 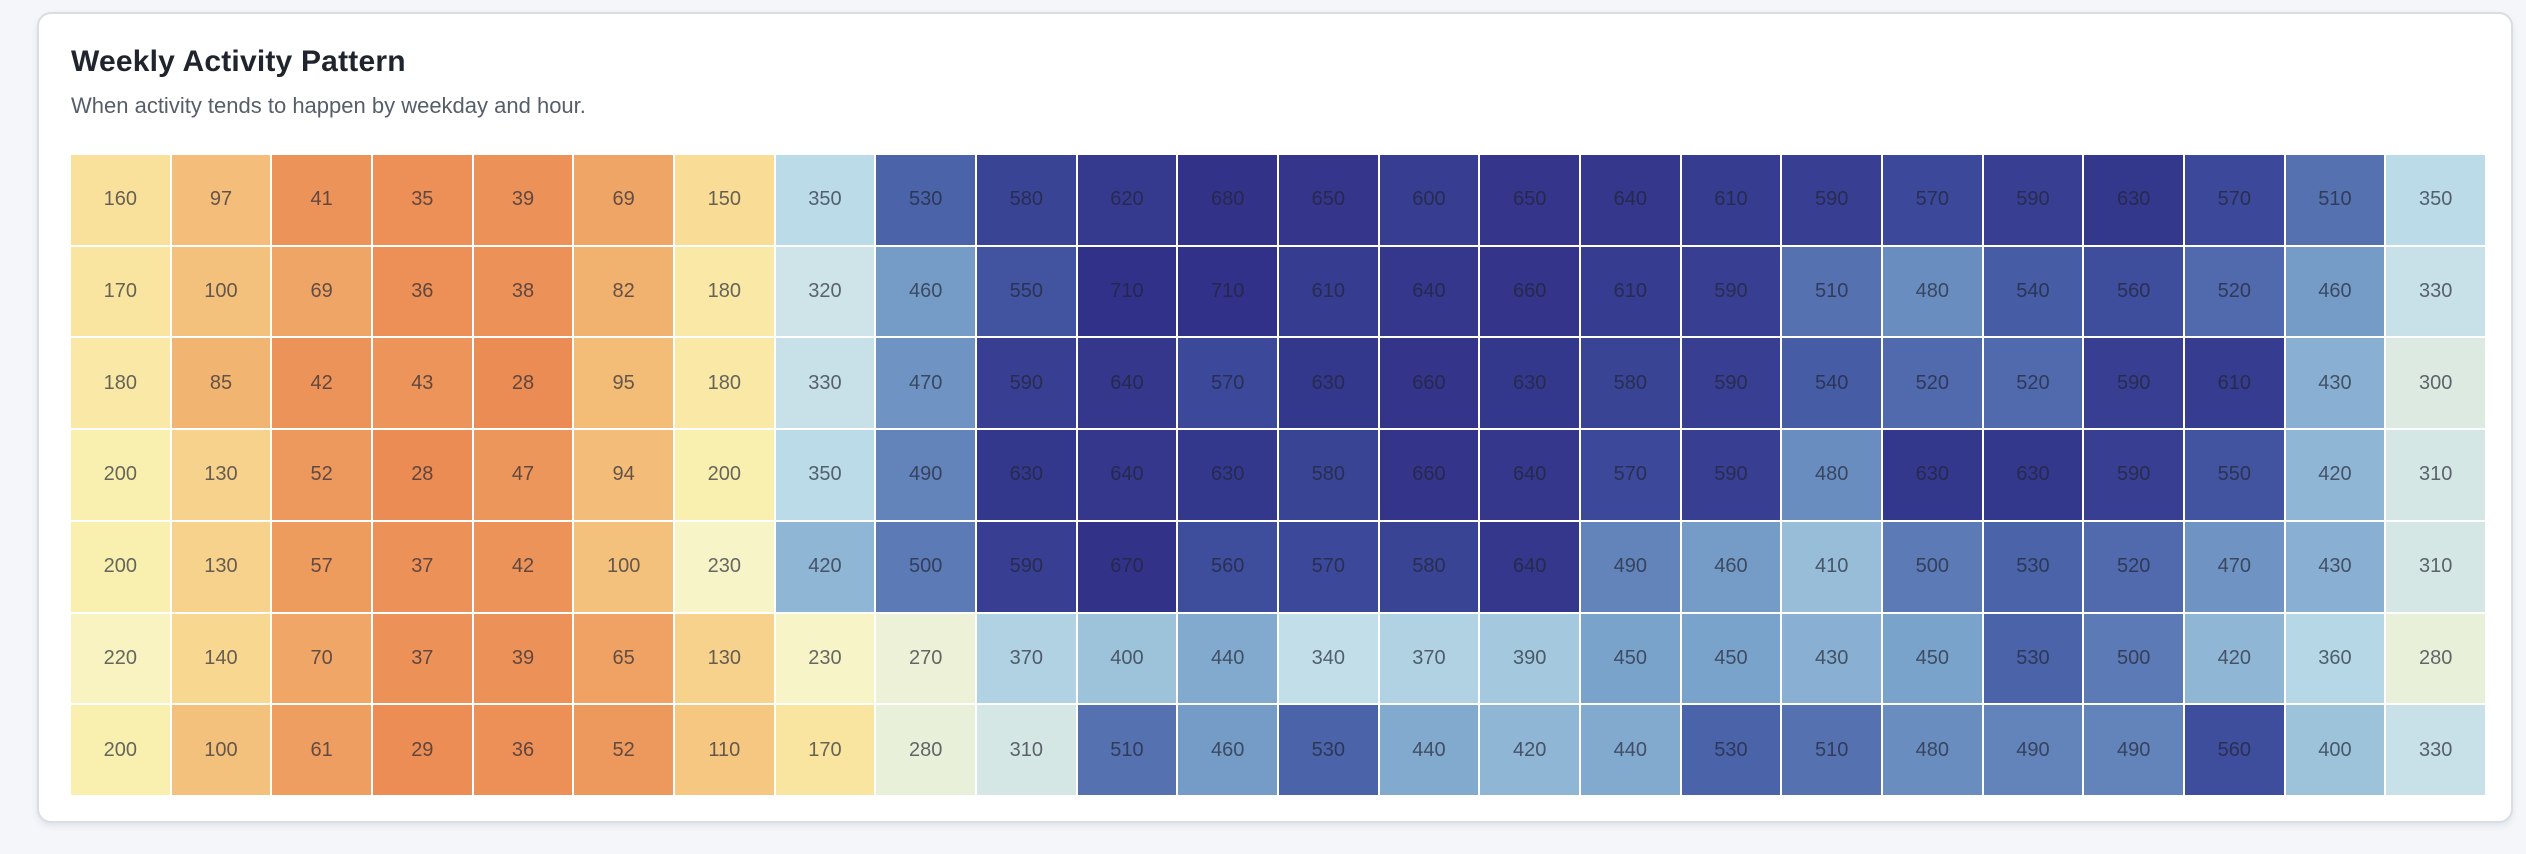 What do you see at coordinates (523, 383) in the screenshot?
I see `heatmap-cell: 28` at bounding box center [523, 383].